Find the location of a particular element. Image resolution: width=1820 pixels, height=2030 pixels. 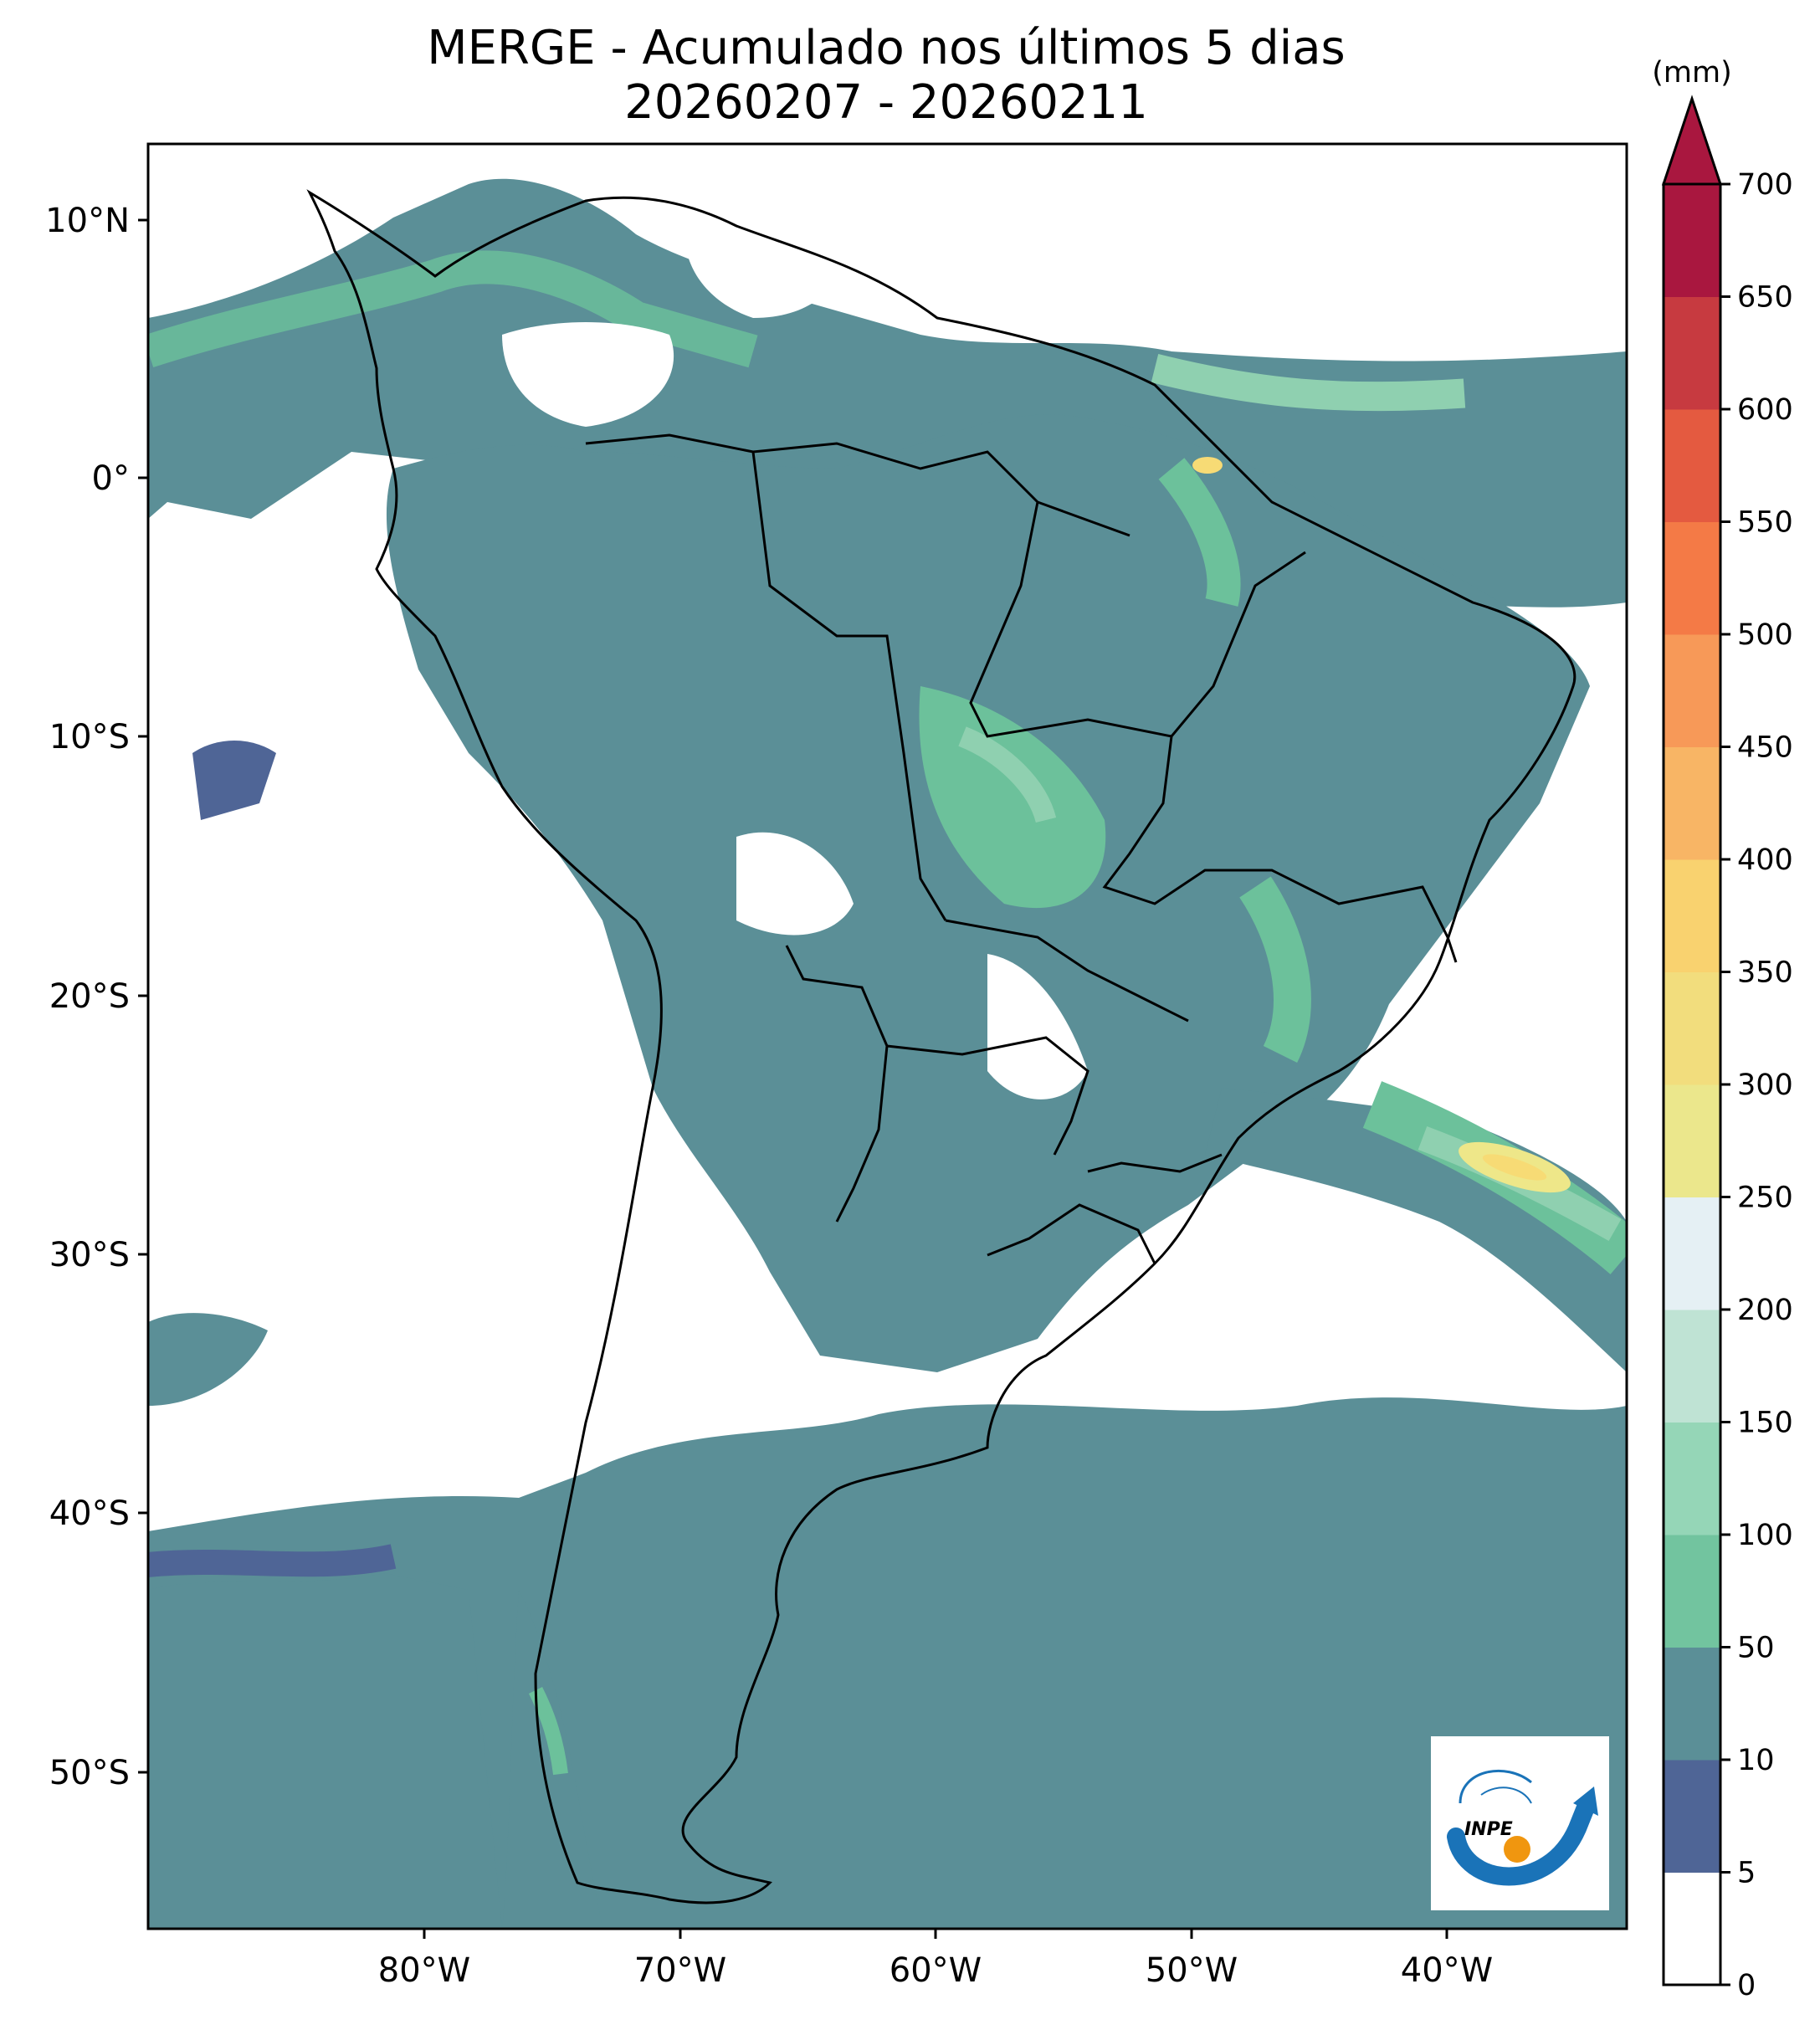

lon-tick-70w: 70°W is located at coordinates (680, 1971).